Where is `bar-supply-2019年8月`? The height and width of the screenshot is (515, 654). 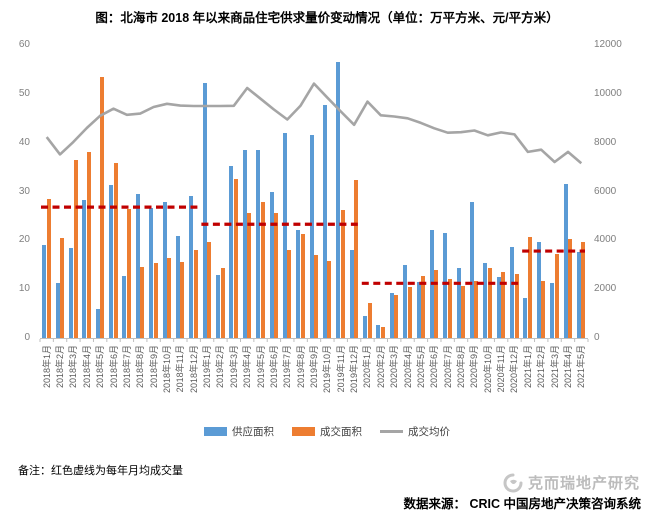 bar-supply-2019年8月 is located at coordinates (298, 284).